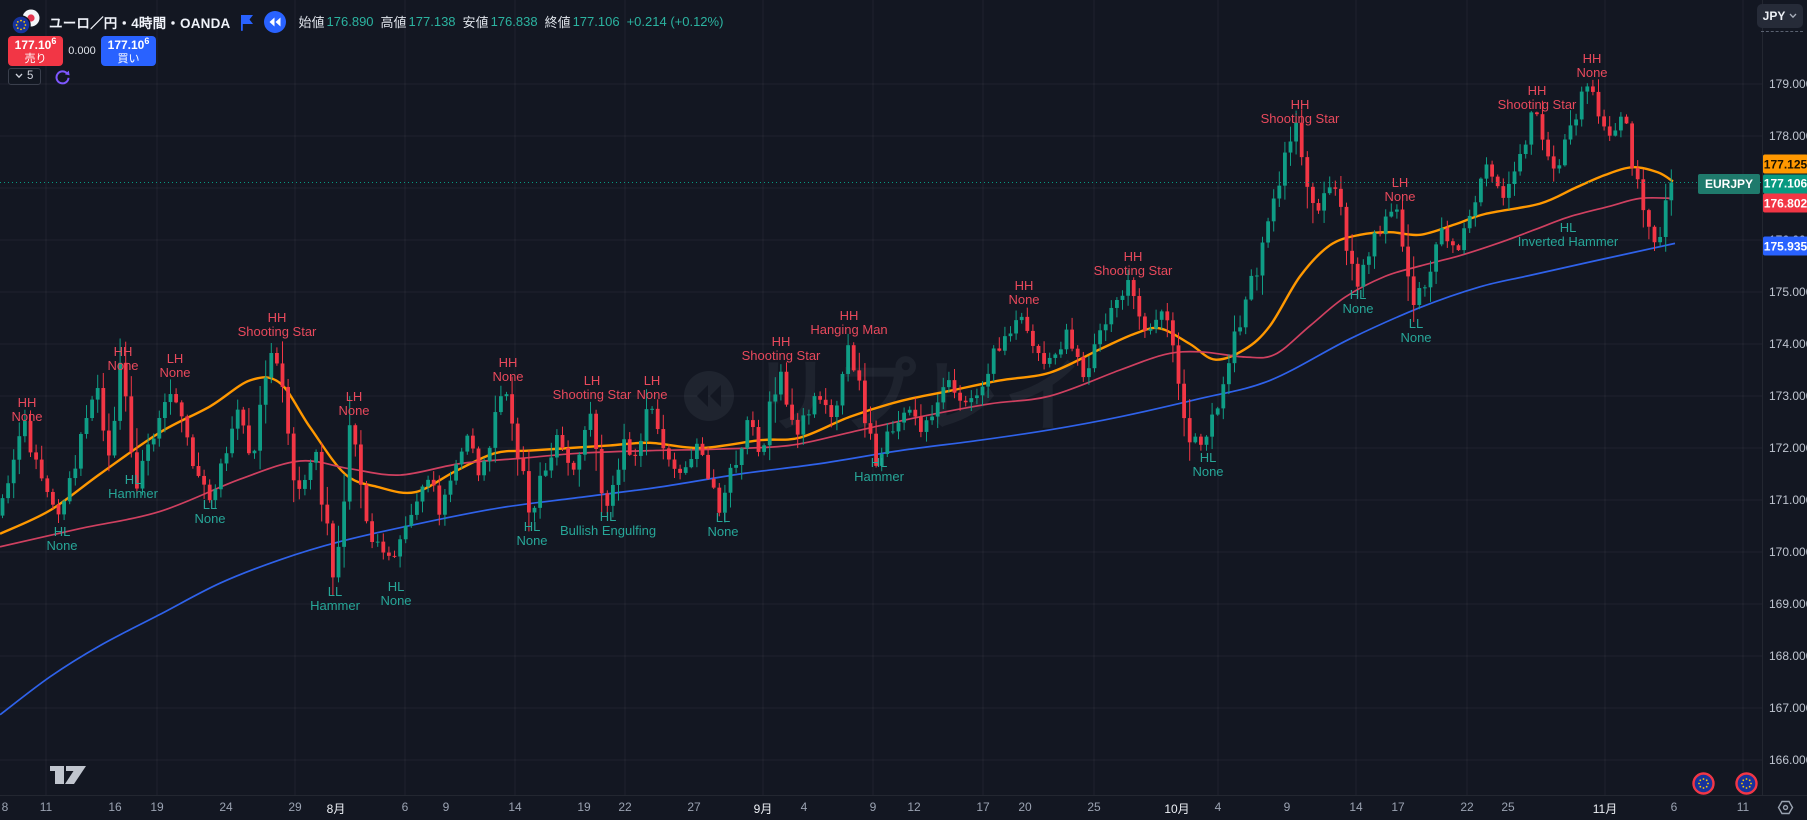  I want to click on price-tick: 169.000, so click(1788, 604).